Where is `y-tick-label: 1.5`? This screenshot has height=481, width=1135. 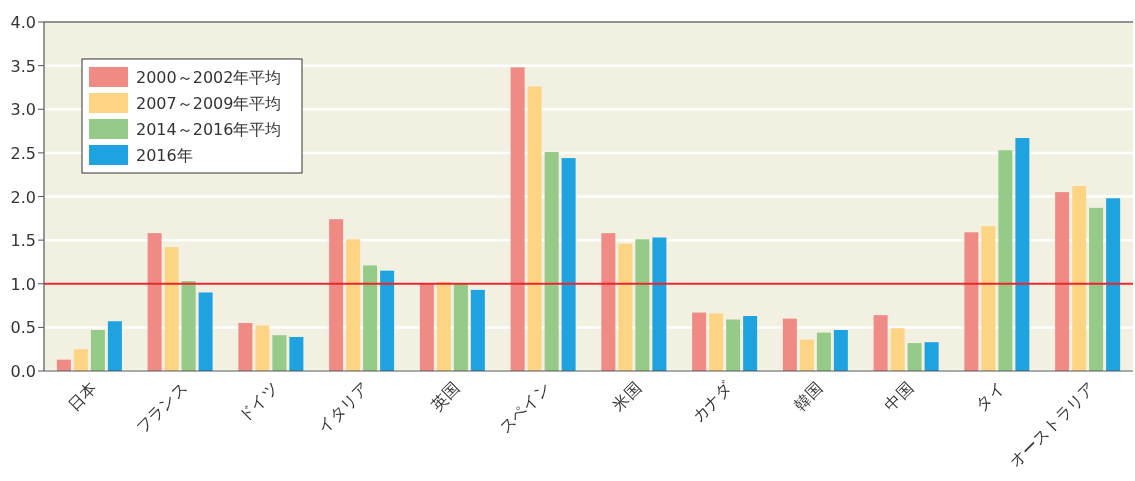
y-tick-label: 1.5 is located at coordinates (23, 241).